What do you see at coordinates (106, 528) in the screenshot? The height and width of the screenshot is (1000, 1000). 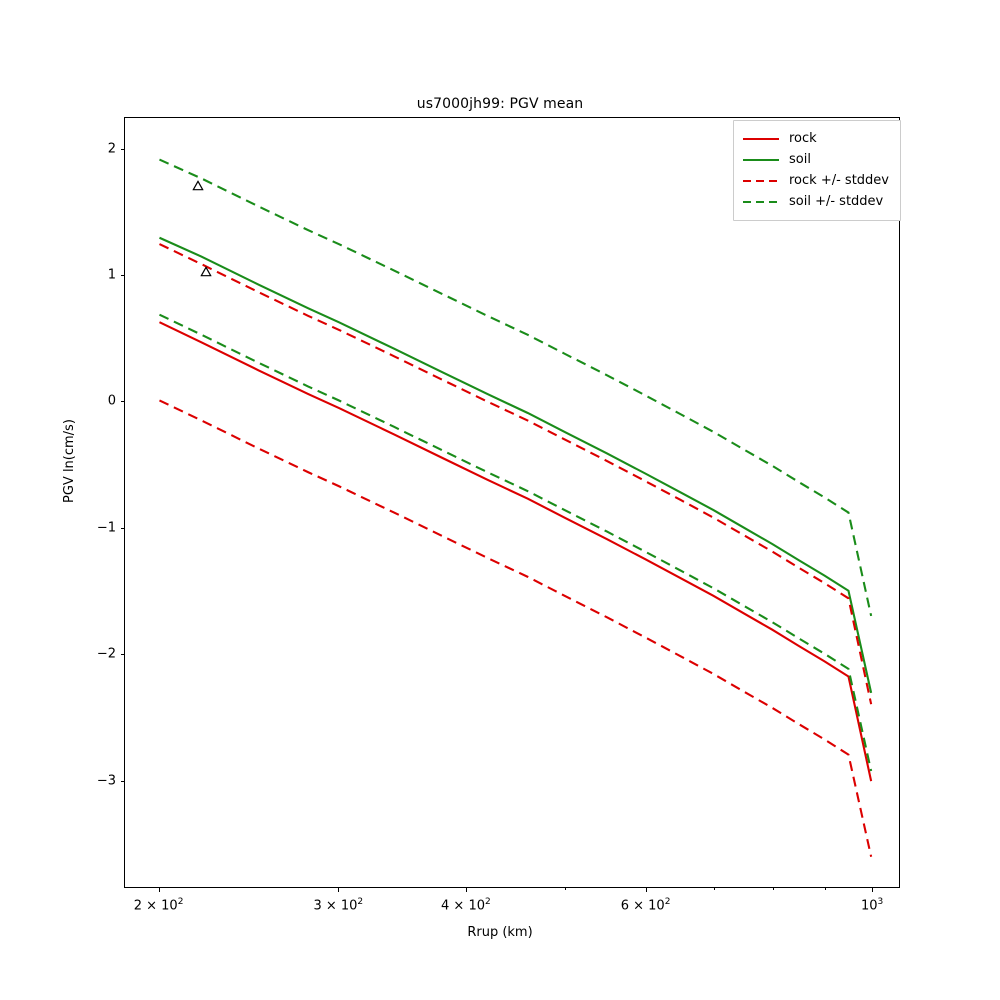 I see `y-tick-label-3: −1` at bounding box center [106, 528].